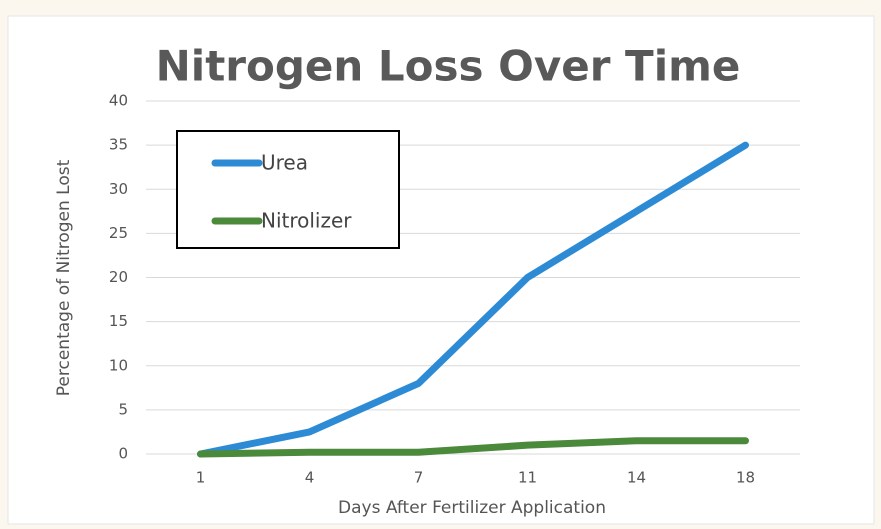 This screenshot has height=529, width=881. I want to click on legend-label: Urea, so click(284, 163).